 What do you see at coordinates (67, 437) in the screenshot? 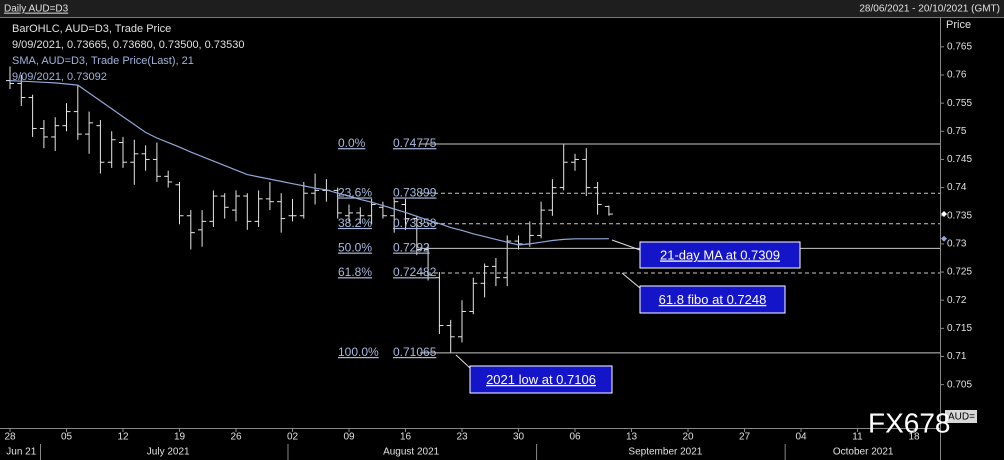
I see `x-tick-label: 05` at bounding box center [67, 437].